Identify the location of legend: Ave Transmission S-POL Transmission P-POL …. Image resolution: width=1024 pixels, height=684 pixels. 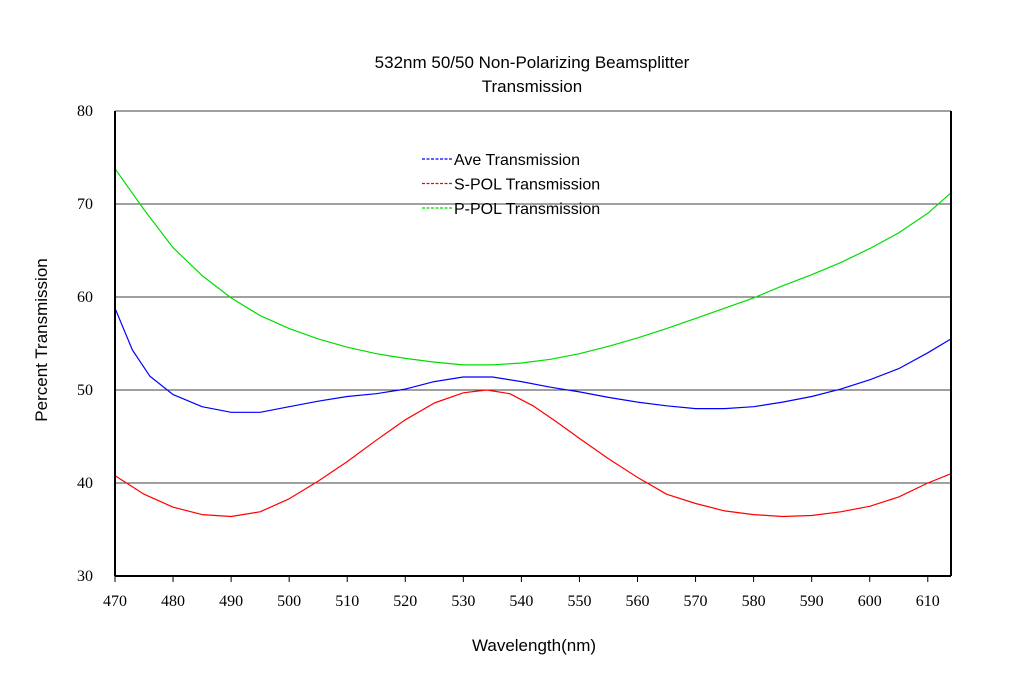
(511, 185).